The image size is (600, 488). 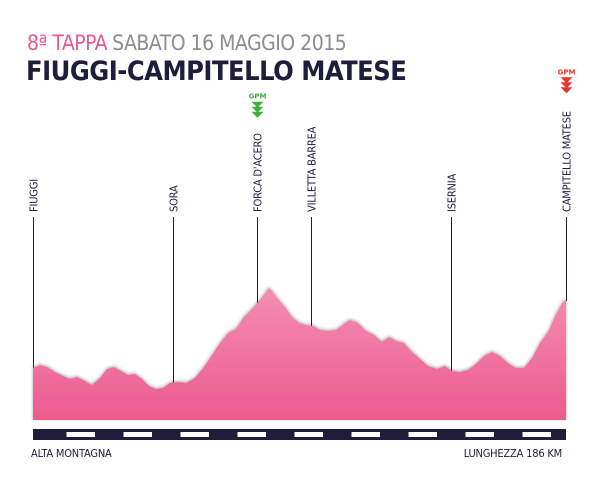 What do you see at coordinates (452, 193) in the screenshot?
I see `location-label: ISERNIA` at bounding box center [452, 193].